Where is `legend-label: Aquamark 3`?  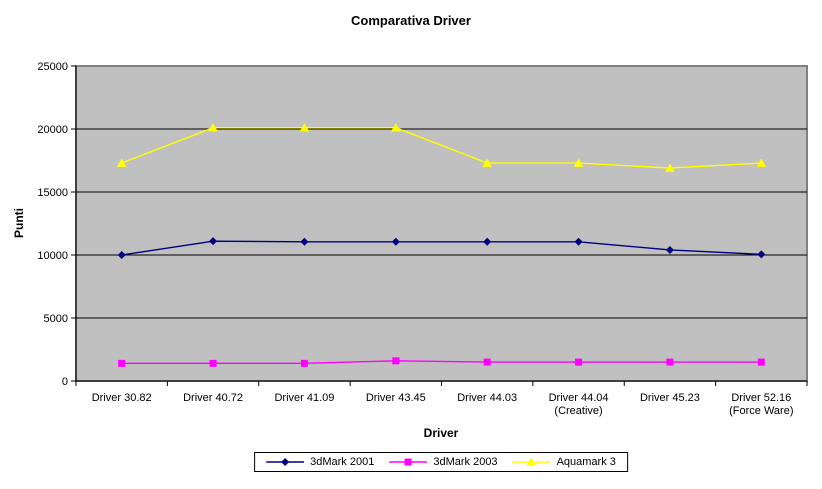
legend-label: Aquamark 3 is located at coordinates (586, 462).